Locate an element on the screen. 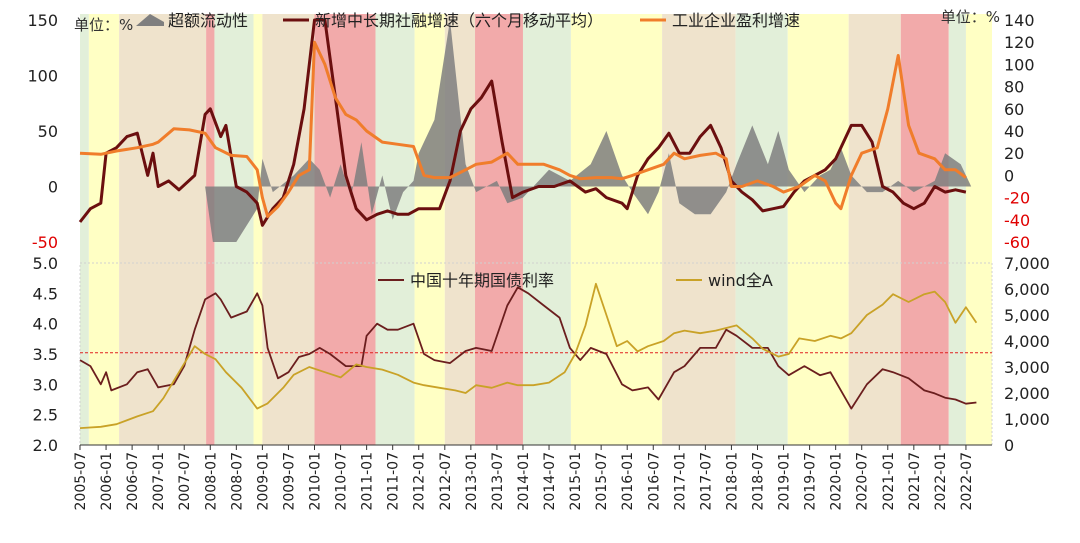 This screenshot has width=1080, height=543. x-tick-18: 2014-07 is located at coordinates (550, 481).